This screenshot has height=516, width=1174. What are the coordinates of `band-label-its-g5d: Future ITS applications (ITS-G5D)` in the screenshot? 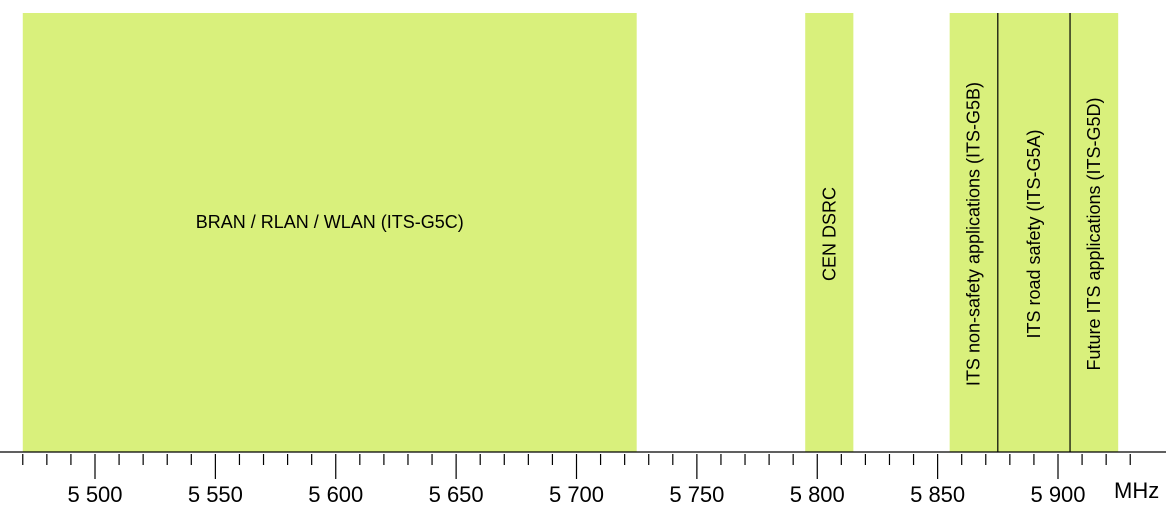 It's located at (1094, 233).